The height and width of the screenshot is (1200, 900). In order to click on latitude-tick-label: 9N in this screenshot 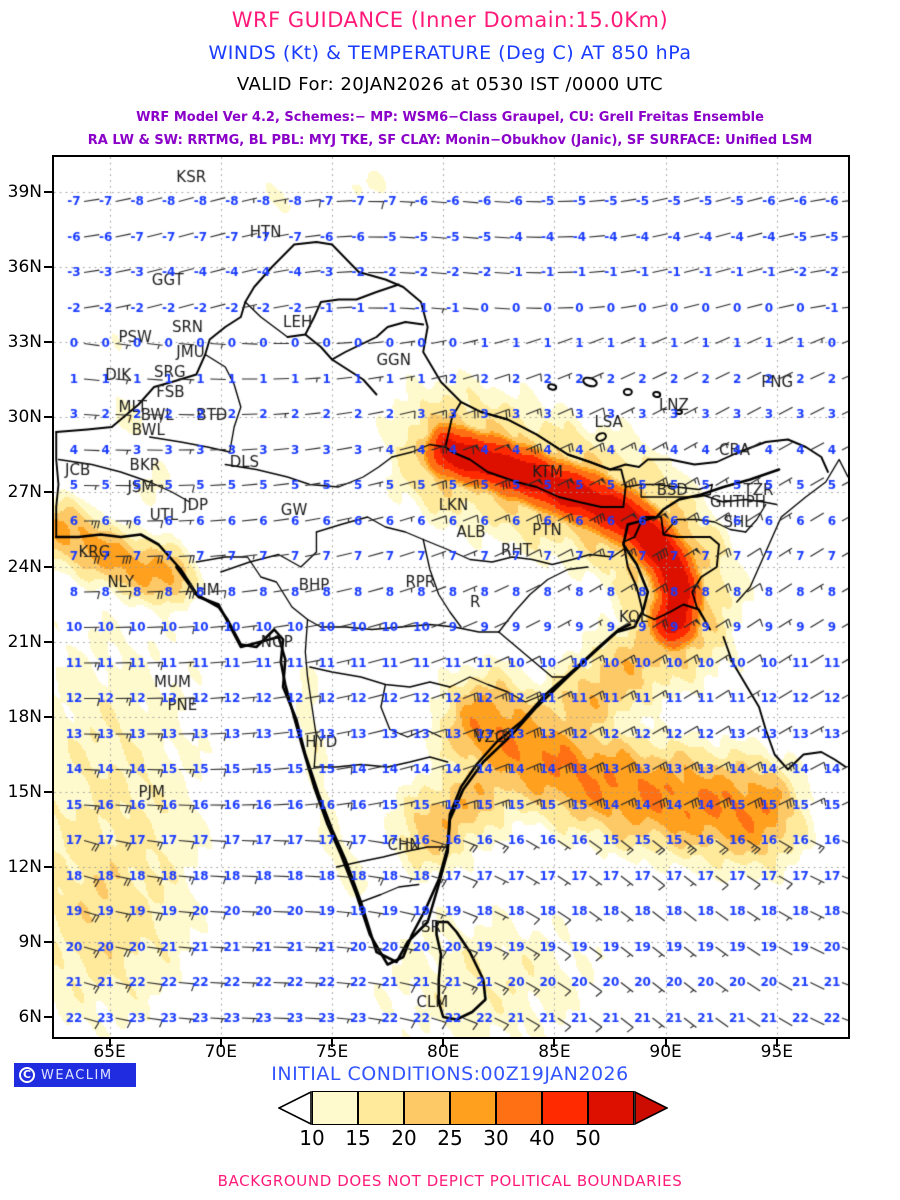, I will do `click(30, 942)`.